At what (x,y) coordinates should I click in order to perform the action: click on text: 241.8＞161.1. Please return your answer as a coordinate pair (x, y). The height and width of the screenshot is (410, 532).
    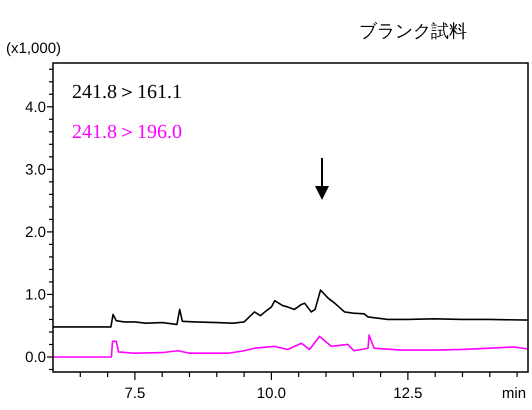
    Looking at the image, I should click on (127, 92).